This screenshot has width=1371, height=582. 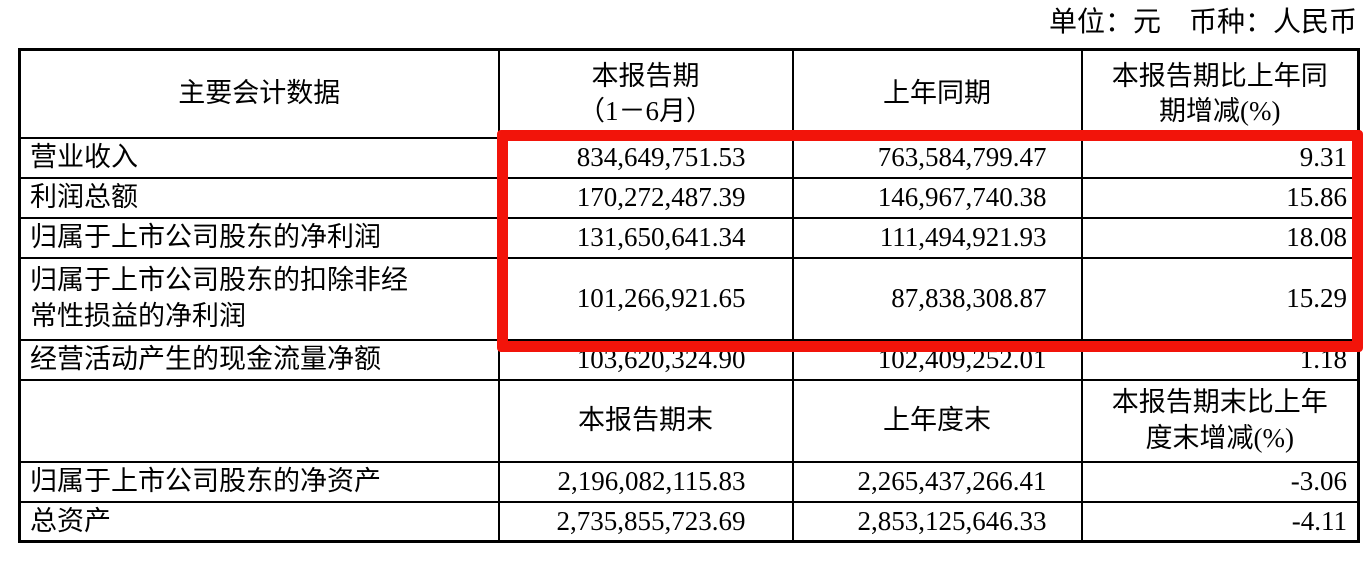 What do you see at coordinates (937, 481) in the screenshot?
I see `prior-year-end-value: 2,265,437,266.41` at bounding box center [937, 481].